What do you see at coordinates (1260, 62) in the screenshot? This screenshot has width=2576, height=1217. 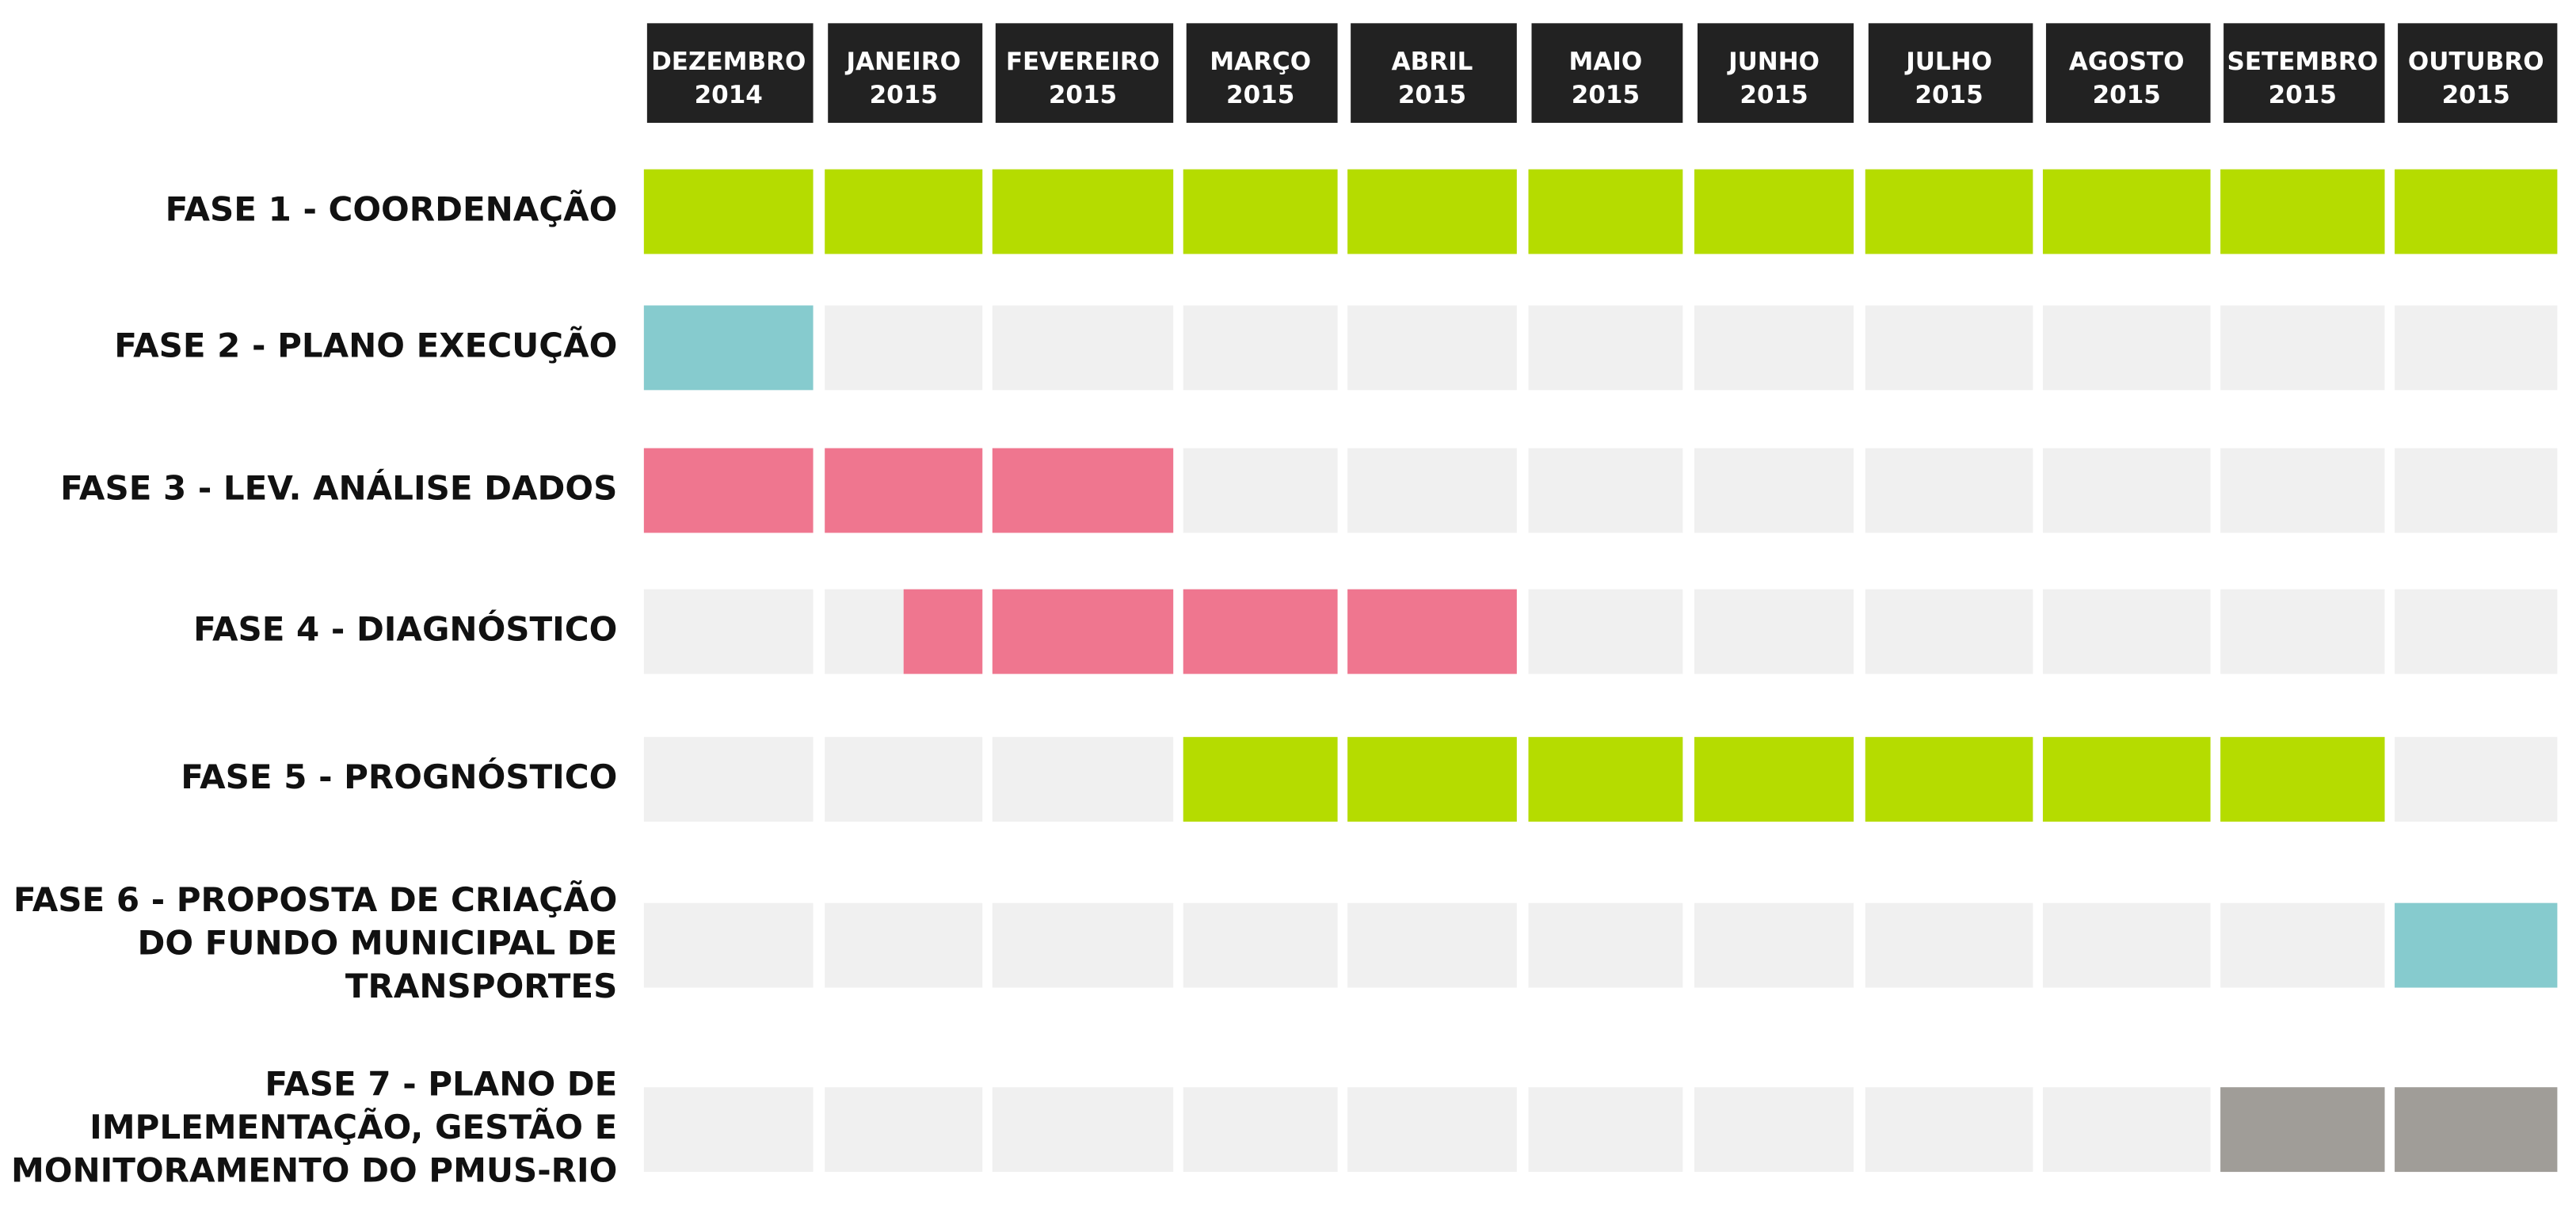 I see `month-name: MARÇO` at bounding box center [1260, 62].